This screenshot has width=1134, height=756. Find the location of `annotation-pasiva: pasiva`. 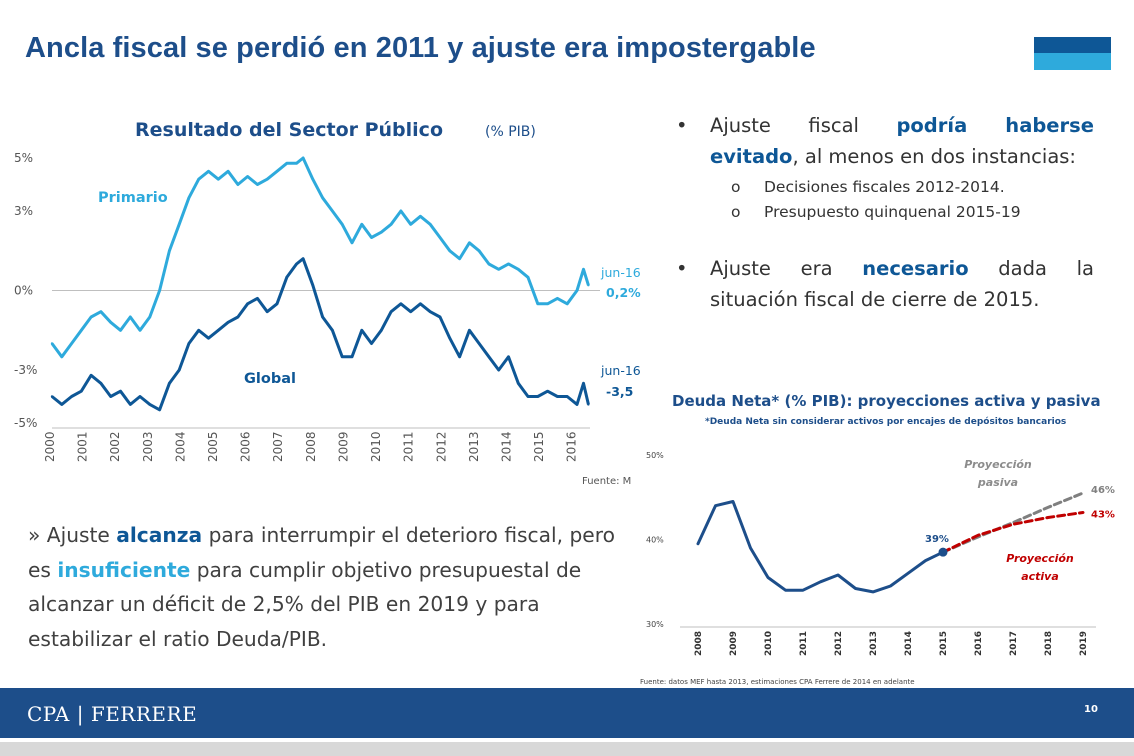

annotation-pasiva: pasiva is located at coordinates (997, 482).